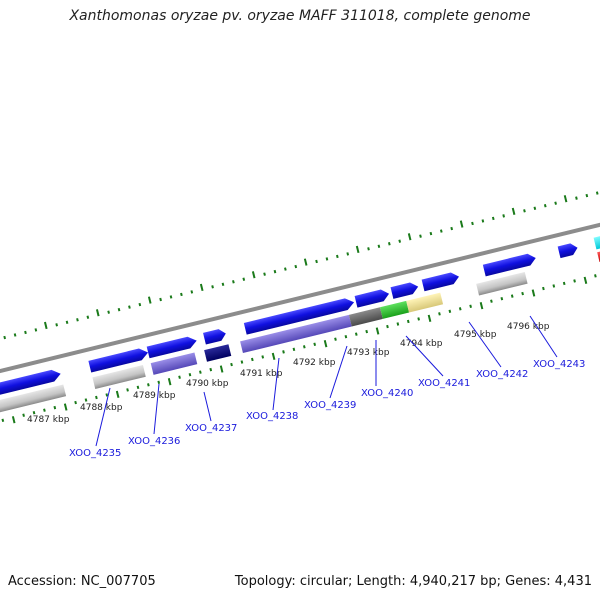 This screenshot has height=600, width=600. Describe the element at coordinates (444, 383) in the screenshot. I see `gene-label: XOO_4241` at that location.